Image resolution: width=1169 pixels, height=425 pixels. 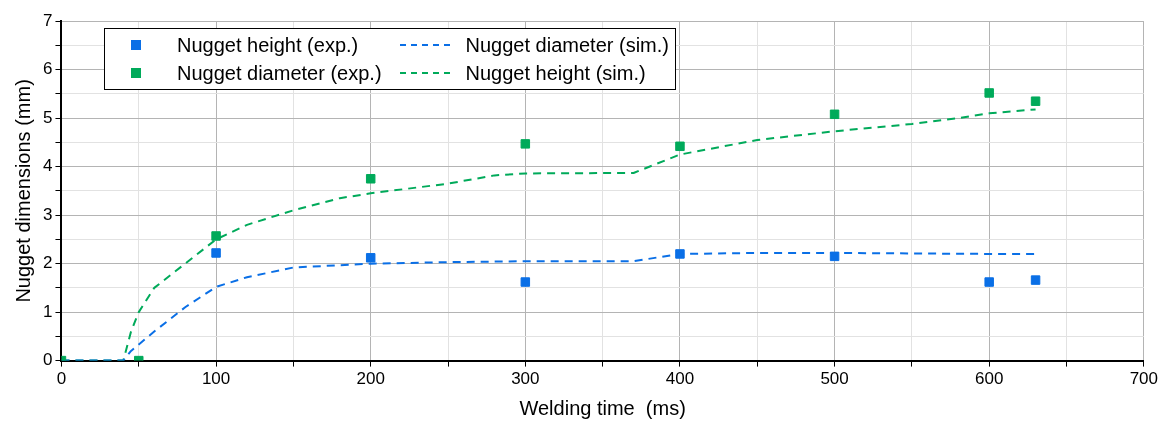 What do you see at coordinates (567, 45) in the screenshot?
I see `legend-label: Nugget diameter (sim.)` at bounding box center [567, 45].